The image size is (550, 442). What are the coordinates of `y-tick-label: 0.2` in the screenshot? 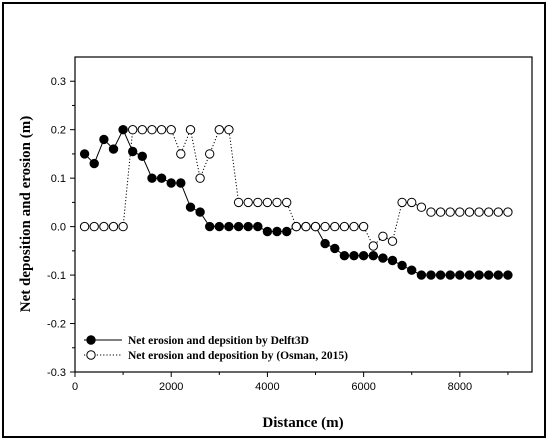 It's located at (58, 131).